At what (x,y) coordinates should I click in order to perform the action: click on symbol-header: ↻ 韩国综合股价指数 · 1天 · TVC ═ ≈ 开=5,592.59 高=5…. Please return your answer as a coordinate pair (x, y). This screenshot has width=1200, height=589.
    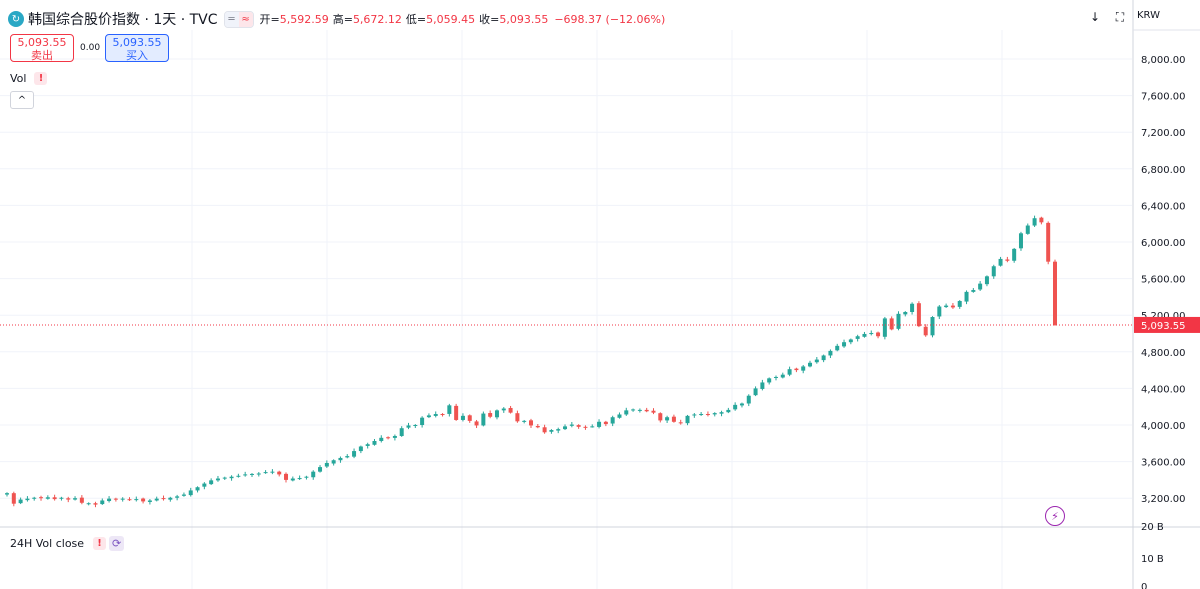
    Looking at the image, I should click on (336, 19).